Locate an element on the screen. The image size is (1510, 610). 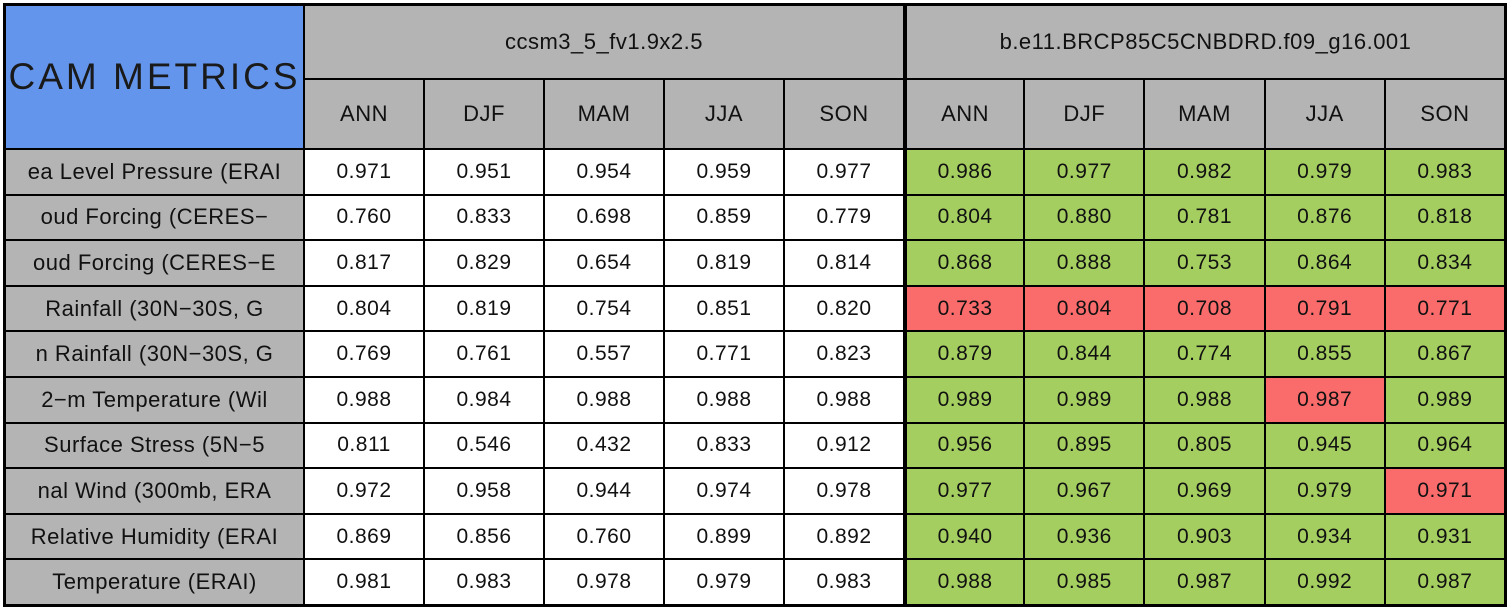
value-cell: 0.982 is located at coordinates (1204, 172).